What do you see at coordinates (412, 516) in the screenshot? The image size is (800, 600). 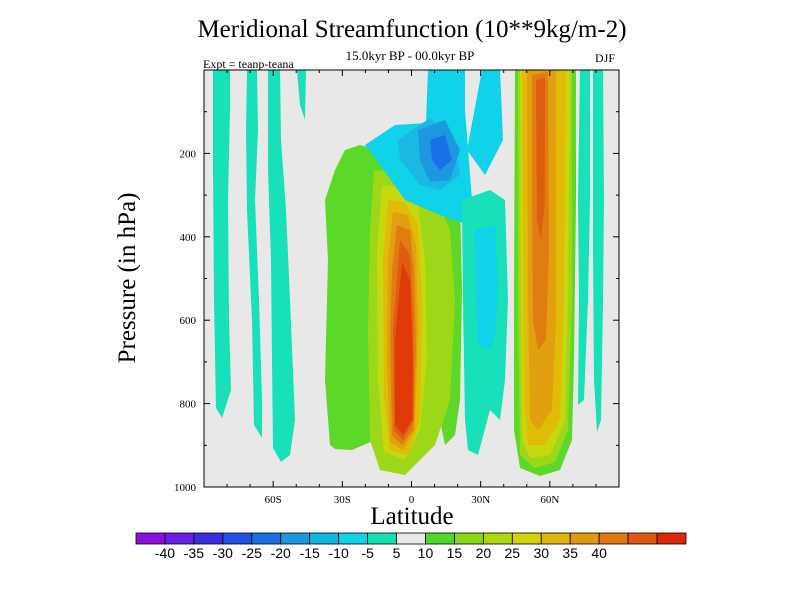 I see `x-axis-label: Latitude` at bounding box center [412, 516].